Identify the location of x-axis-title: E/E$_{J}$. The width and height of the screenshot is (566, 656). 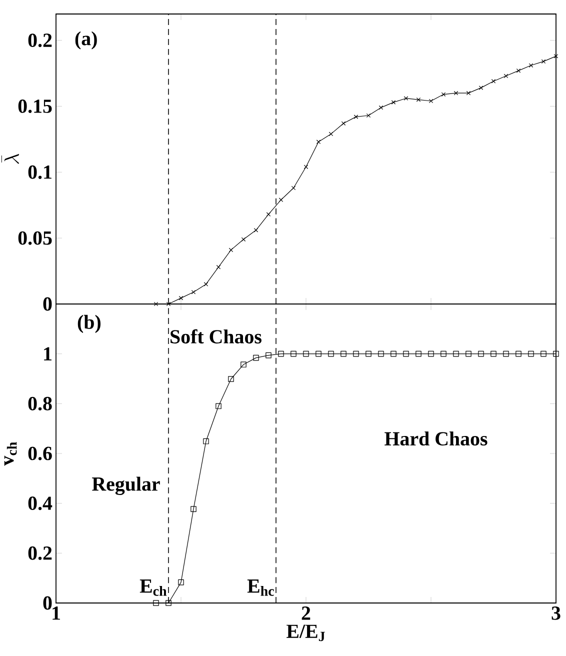
(305, 633).